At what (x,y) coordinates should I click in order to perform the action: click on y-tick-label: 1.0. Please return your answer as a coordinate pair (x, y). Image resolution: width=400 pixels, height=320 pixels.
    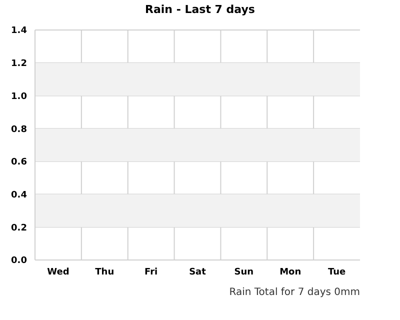
    Looking at the image, I should click on (19, 97).